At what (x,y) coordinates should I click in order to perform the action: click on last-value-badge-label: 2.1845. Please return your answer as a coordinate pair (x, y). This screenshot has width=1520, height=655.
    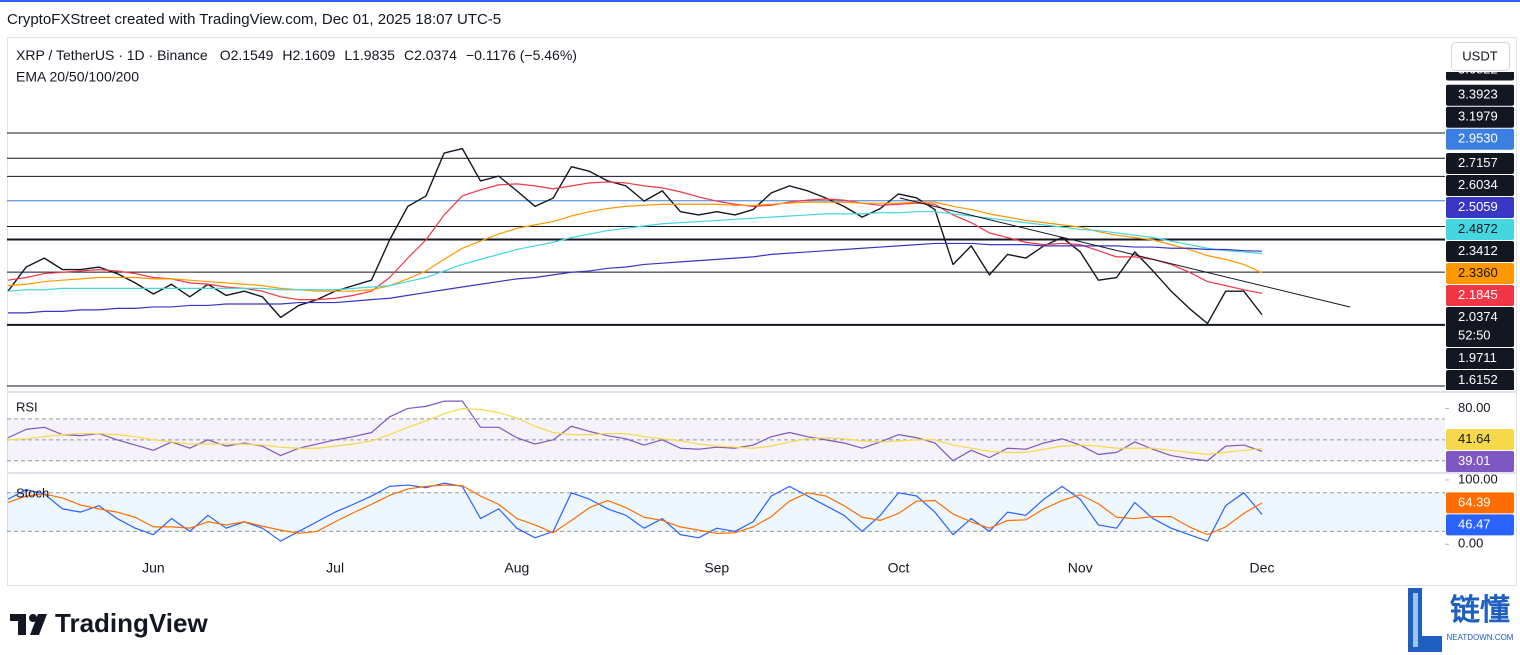
    Looking at the image, I should click on (1478, 294).